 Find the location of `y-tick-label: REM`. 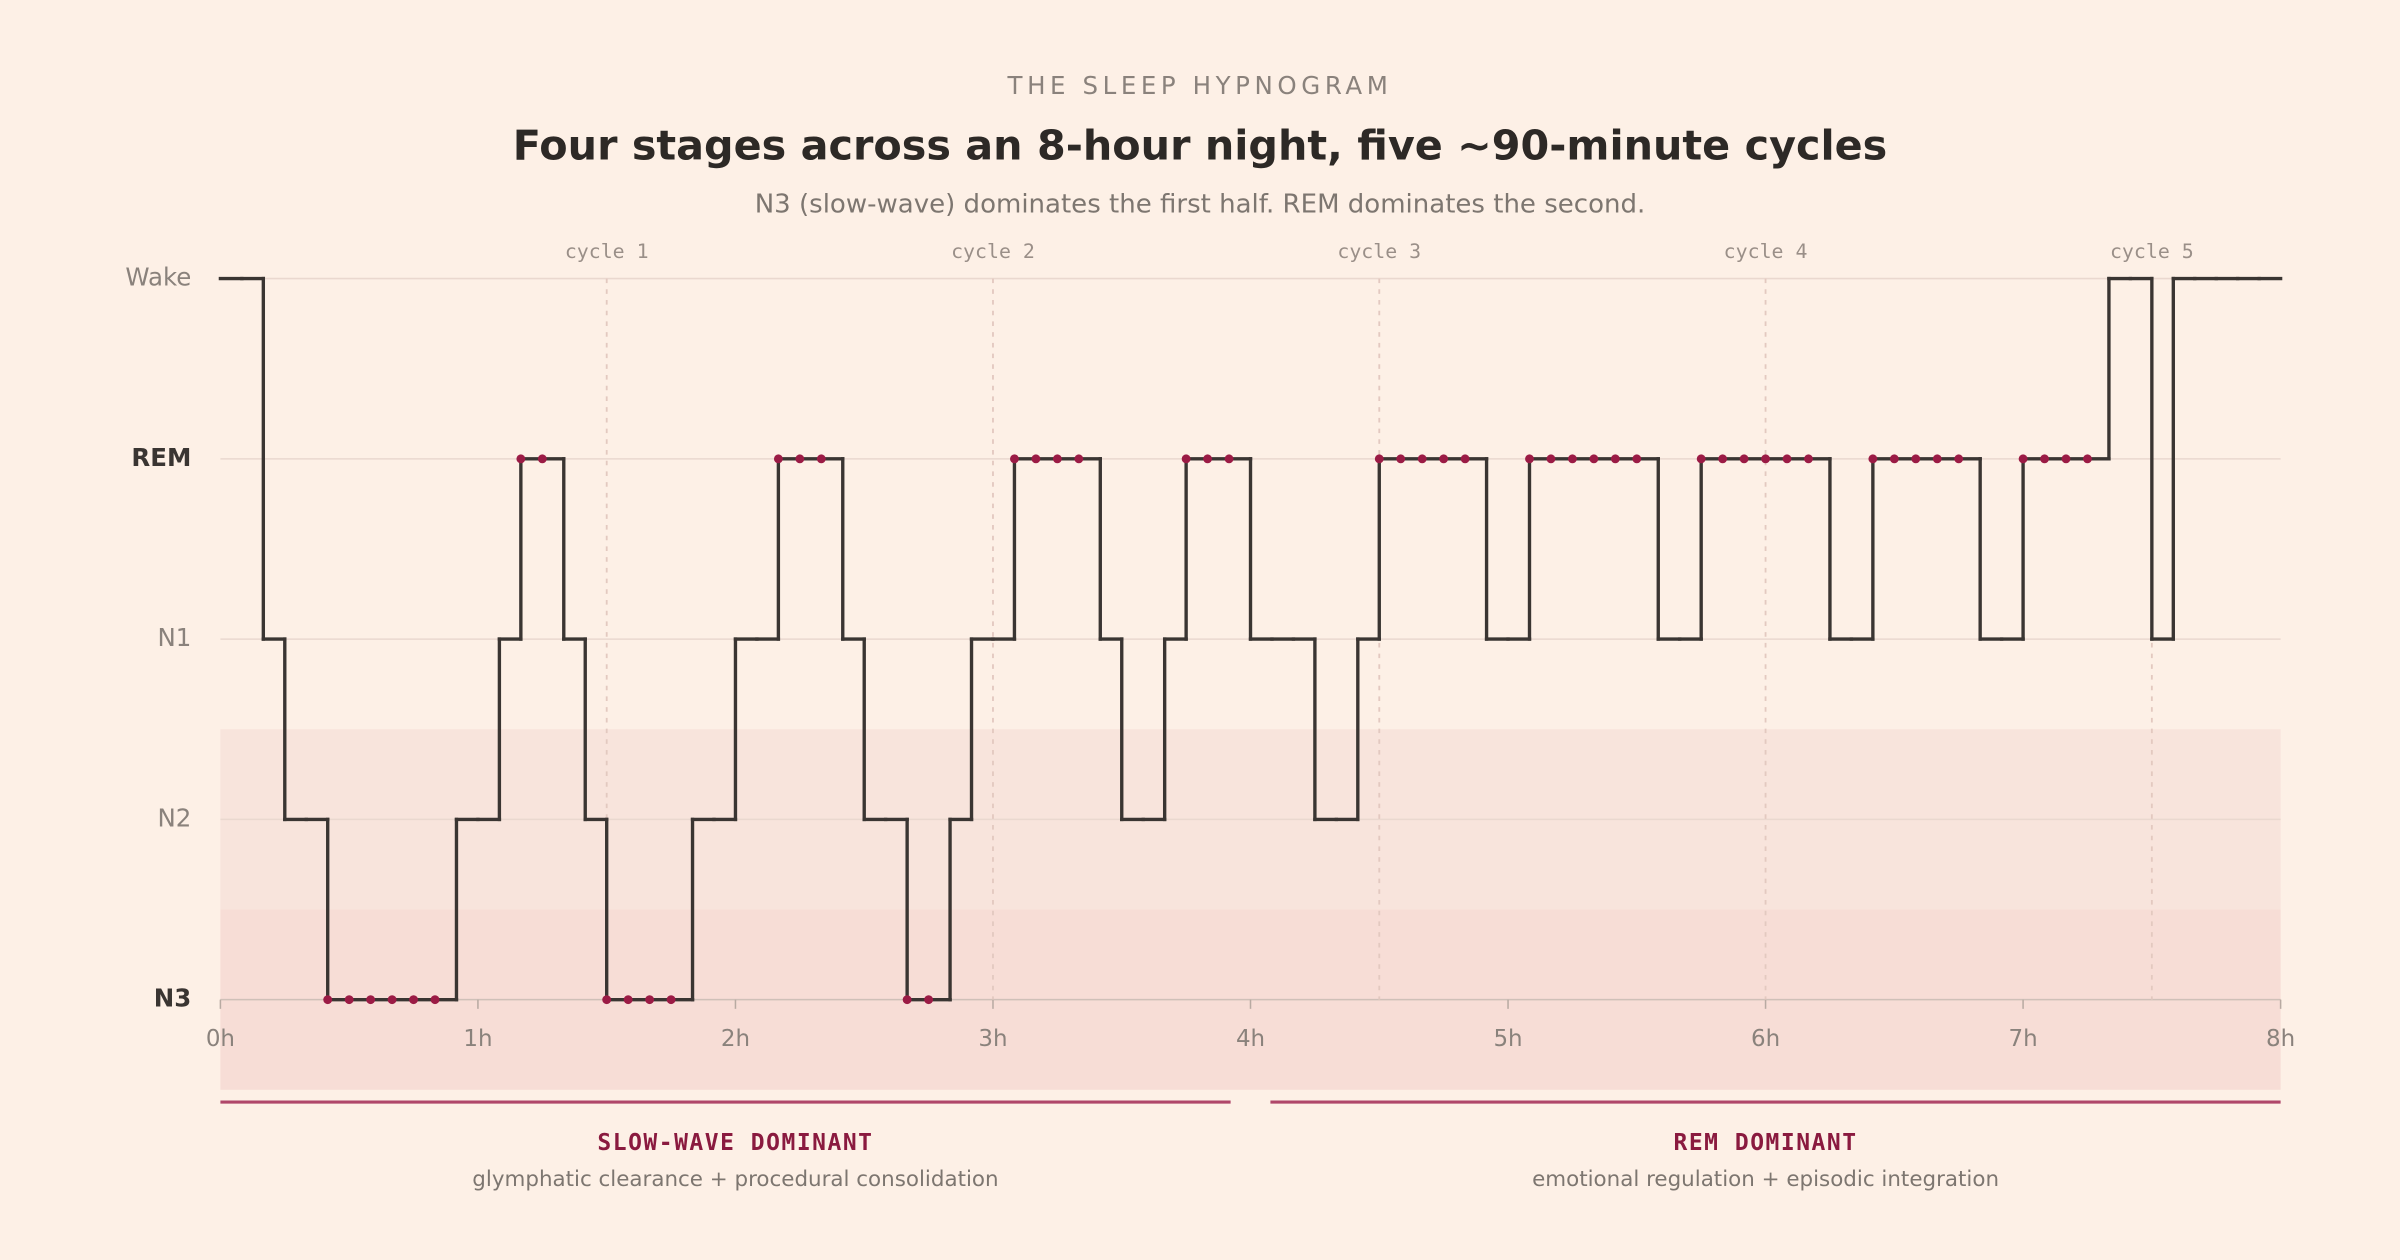

y-tick-label: REM is located at coordinates (161, 457).